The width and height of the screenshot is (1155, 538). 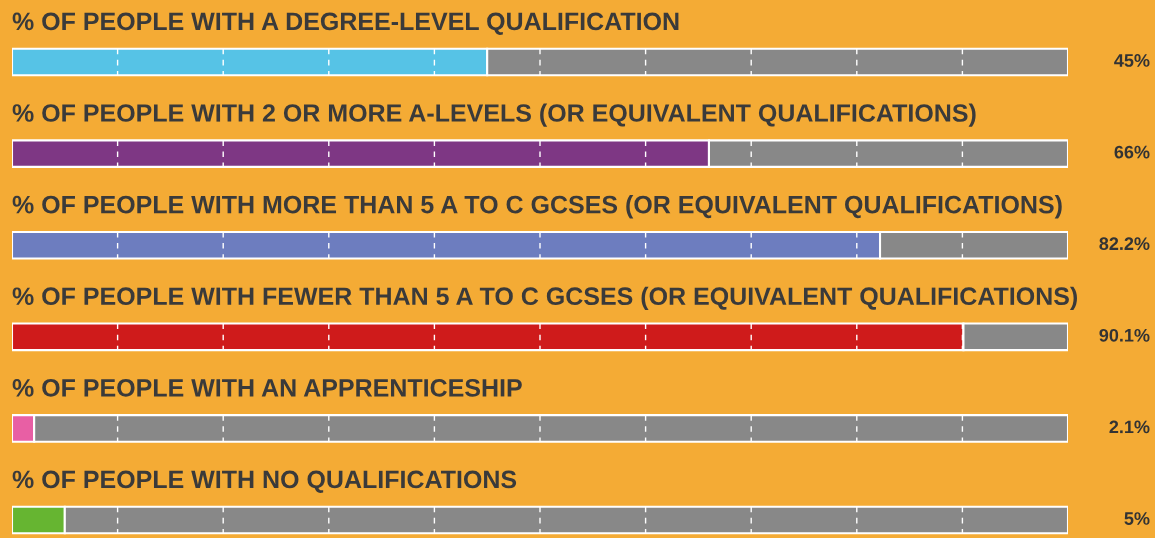 What do you see at coordinates (1124, 335) in the screenshot?
I see `data-label: 90.1%` at bounding box center [1124, 335].